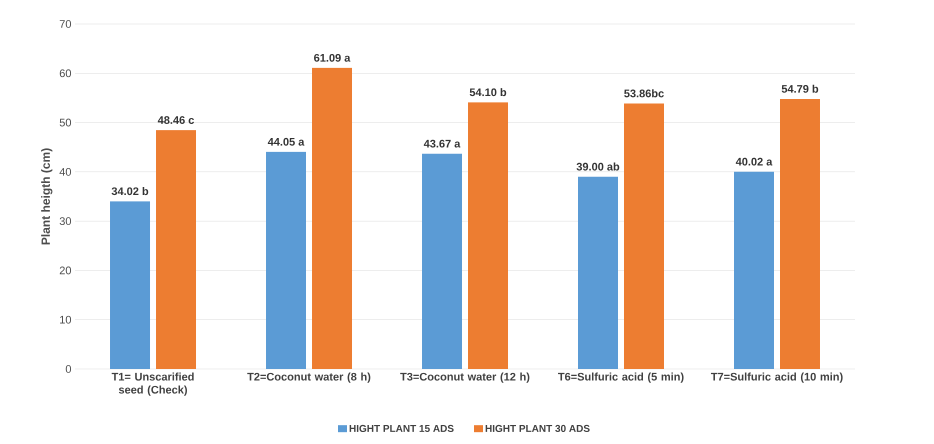  Describe the element at coordinates (66, 270) in the screenshot. I see `y-tick-label: 20` at that location.